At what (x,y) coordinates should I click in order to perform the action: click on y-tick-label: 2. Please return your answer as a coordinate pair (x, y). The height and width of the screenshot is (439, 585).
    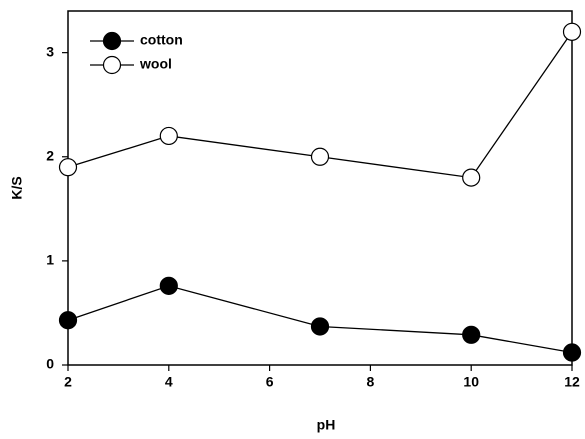
    Looking at the image, I should click on (50, 155).